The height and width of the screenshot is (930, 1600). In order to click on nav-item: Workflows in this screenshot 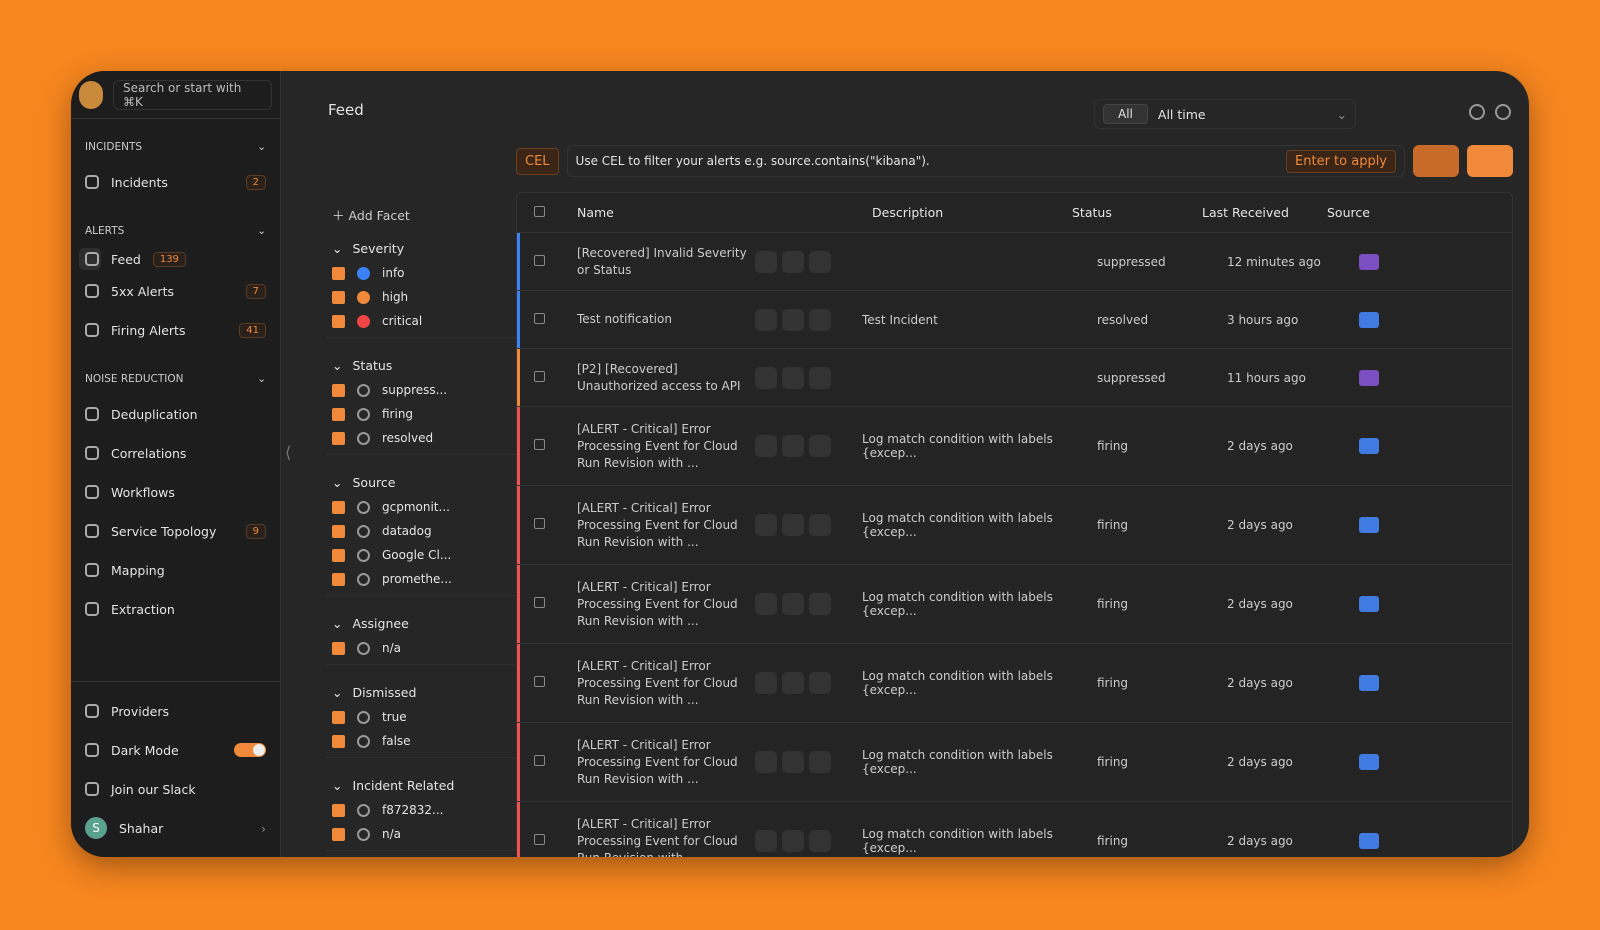, I will do `click(175, 492)`.